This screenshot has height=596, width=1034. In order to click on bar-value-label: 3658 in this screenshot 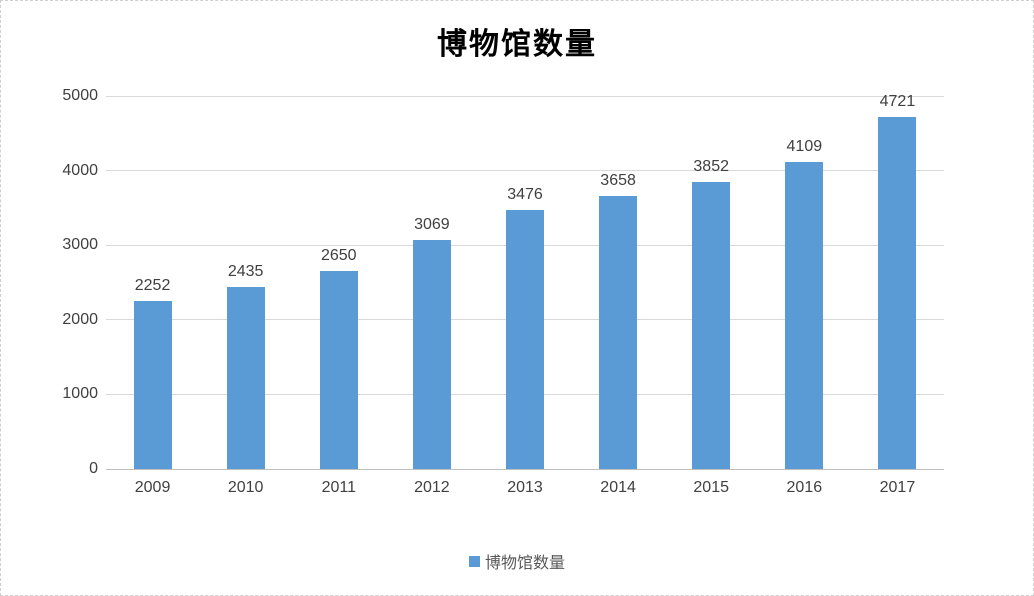, I will do `click(618, 181)`.